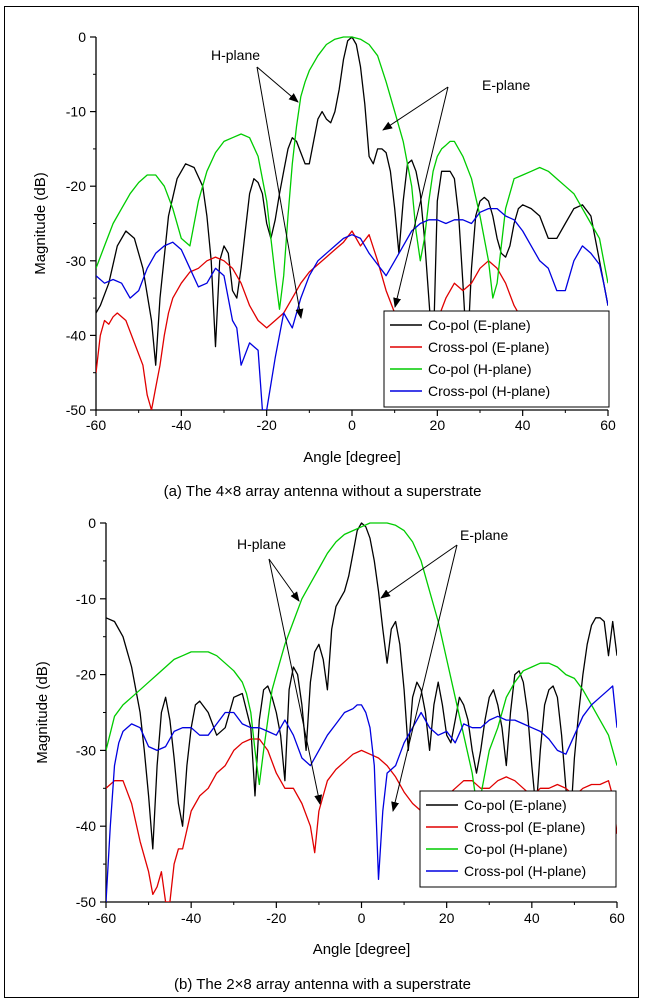 The image size is (645, 1003). I want to click on legend-box, so click(496, 359).